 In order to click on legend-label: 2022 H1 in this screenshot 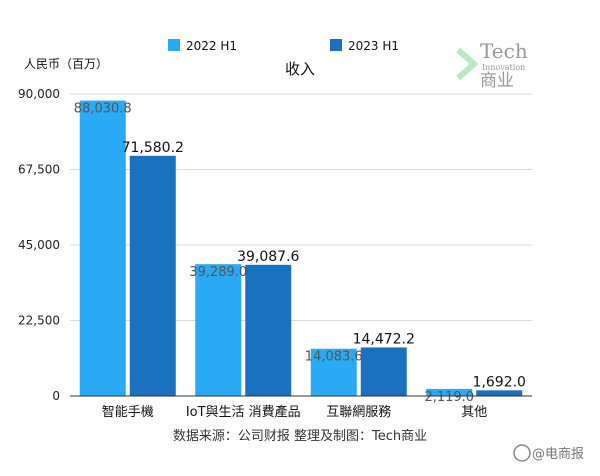, I will do `click(211, 46)`.